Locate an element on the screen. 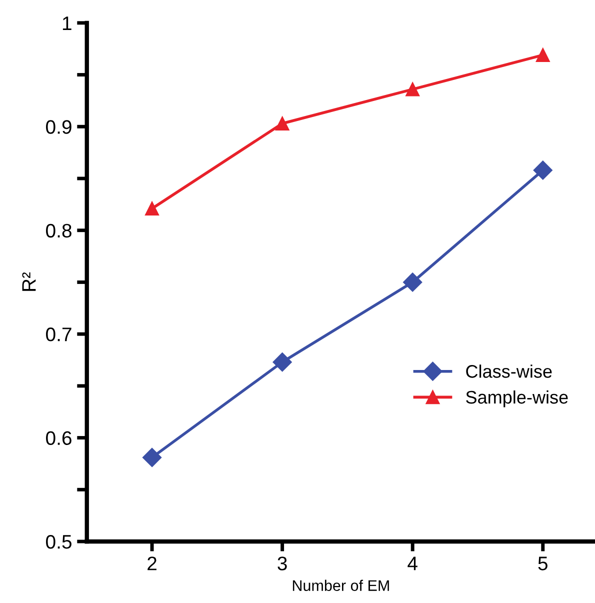 The image size is (595, 603). y-tick-label: 0.7 is located at coordinates (59, 335).